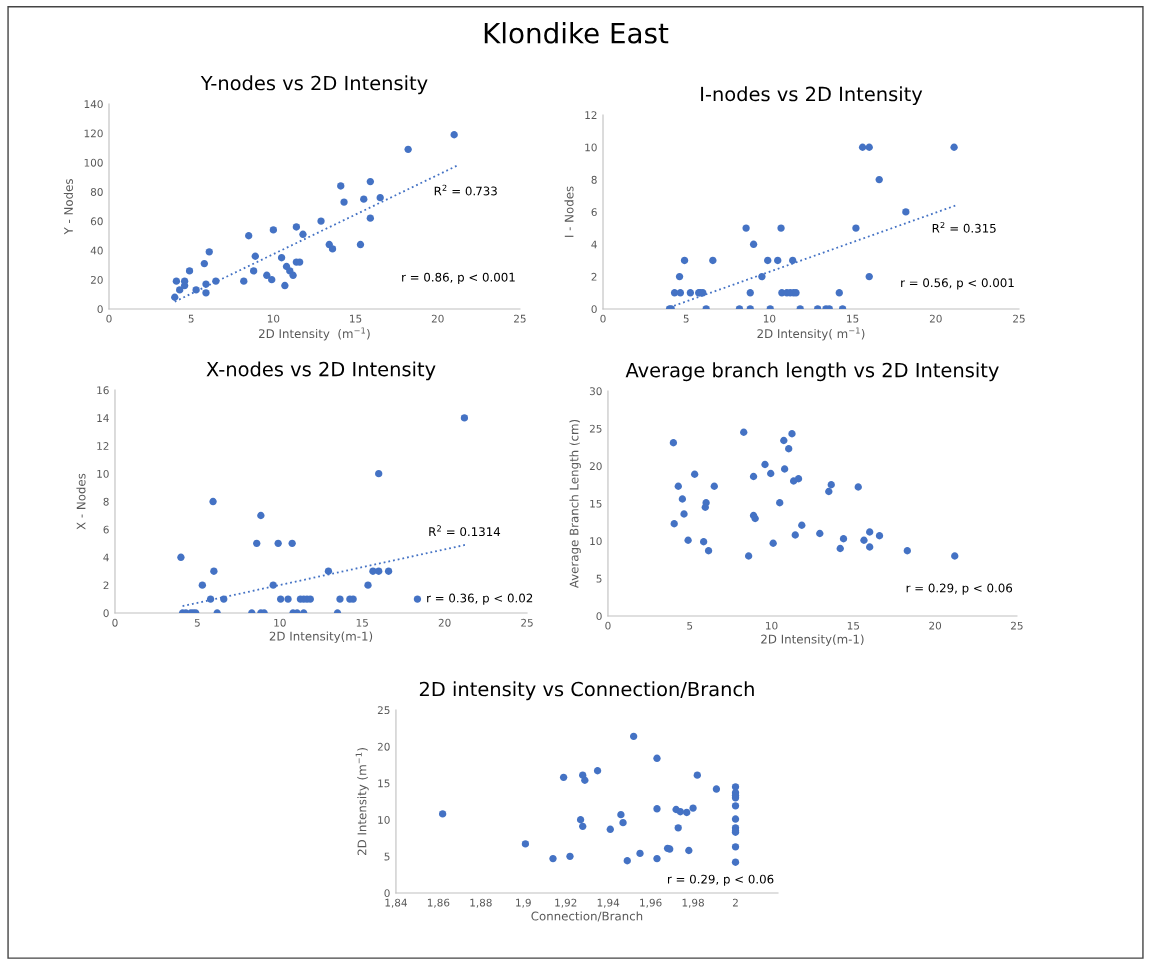 The image size is (1151, 961). I want to click on x-axis-title: Connection/Branch, so click(587, 916).